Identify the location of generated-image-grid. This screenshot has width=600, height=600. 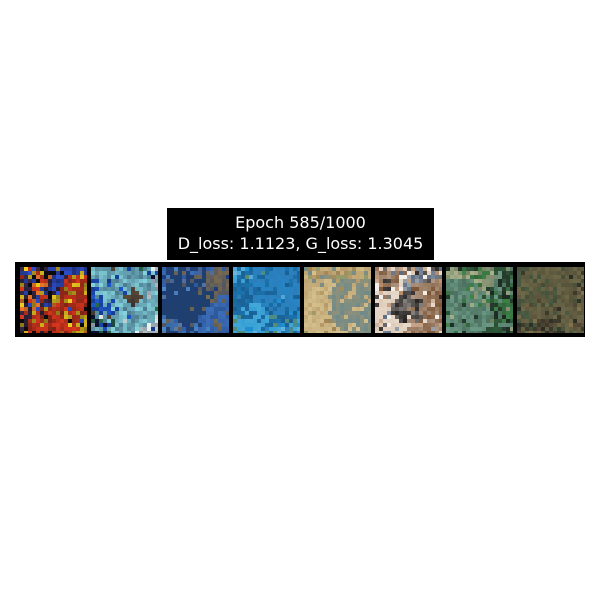
(300, 299).